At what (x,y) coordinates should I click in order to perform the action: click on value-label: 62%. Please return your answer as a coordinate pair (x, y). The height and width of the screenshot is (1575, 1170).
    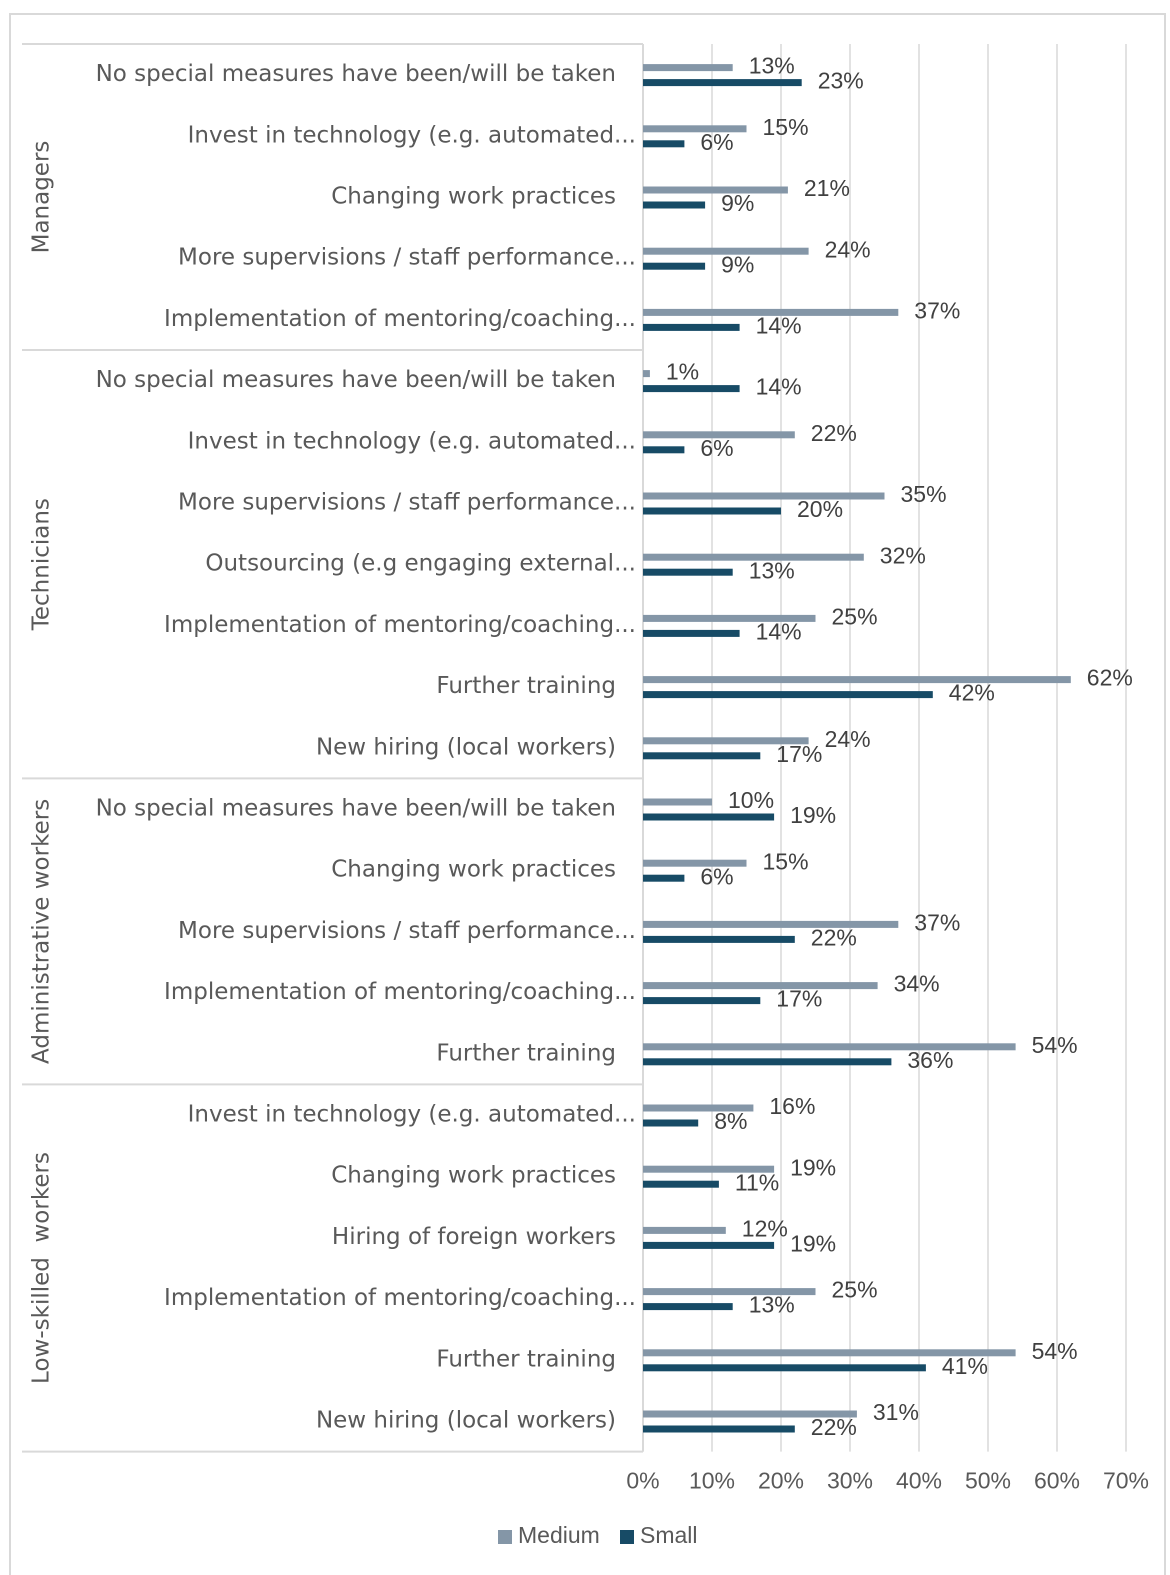
    Looking at the image, I should click on (1110, 678).